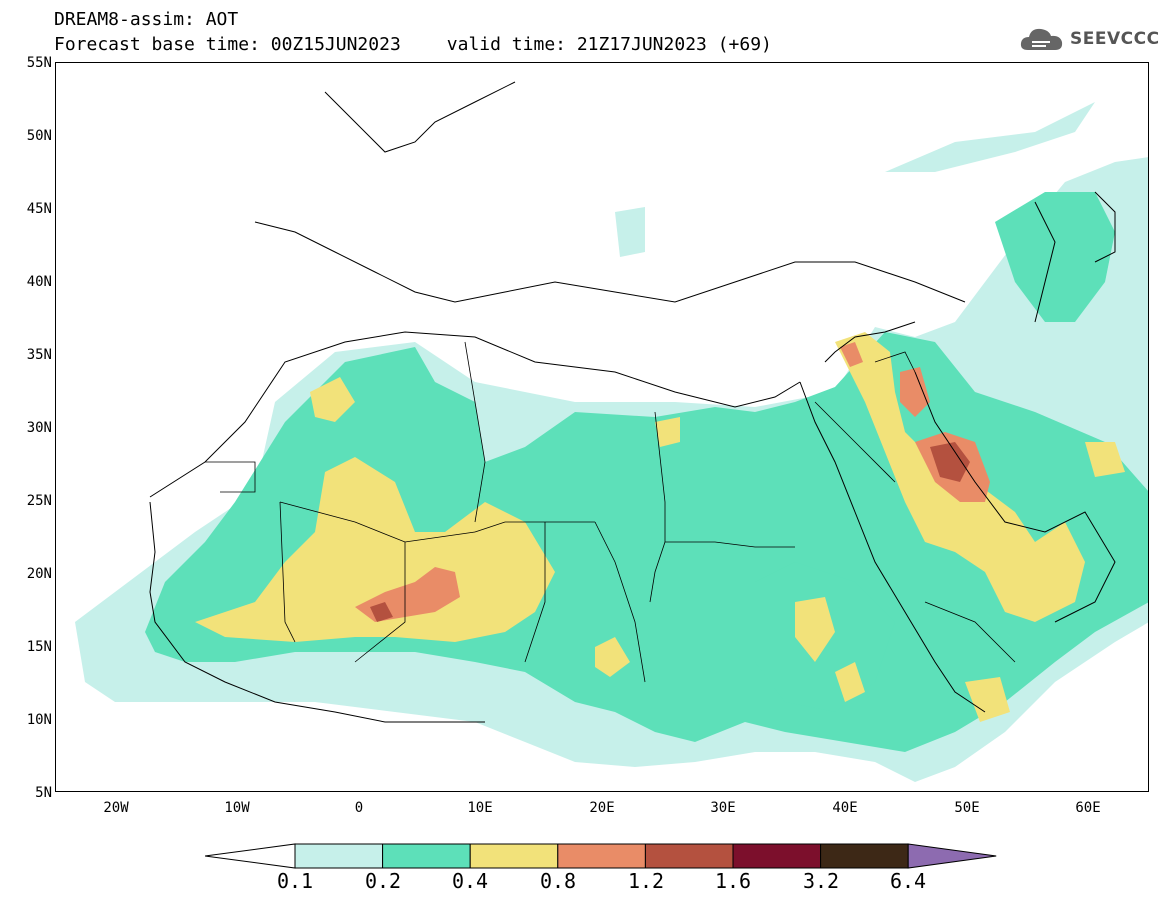 The image size is (1165, 905). Describe the element at coordinates (1088, 808) in the screenshot. I see `lon-tick: 60E` at that location.